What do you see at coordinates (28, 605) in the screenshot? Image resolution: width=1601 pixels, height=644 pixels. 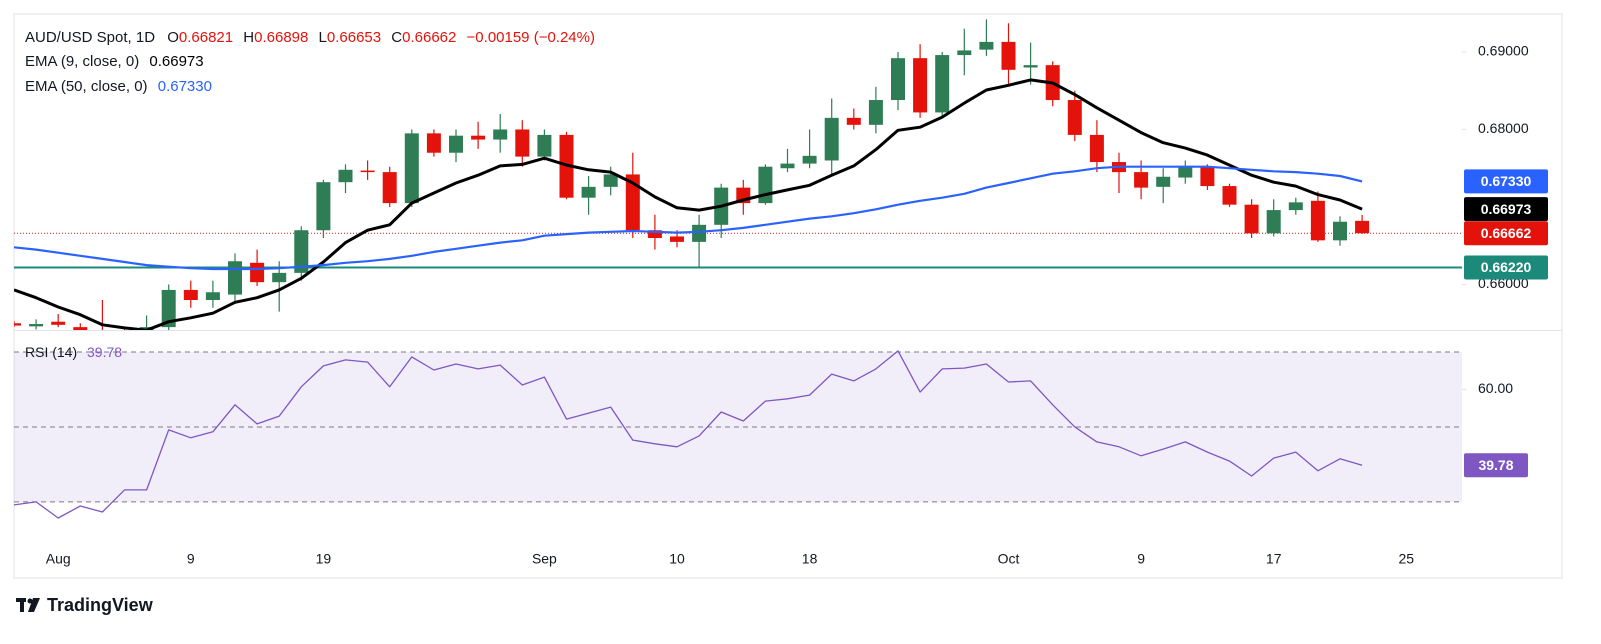 I see `brand-logo` at bounding box center [28, 605].